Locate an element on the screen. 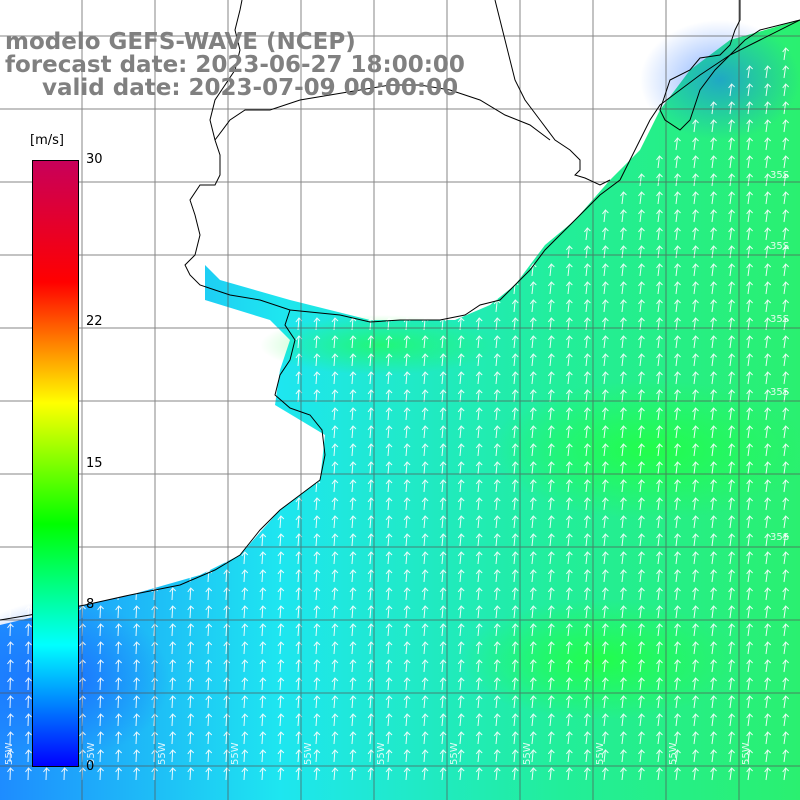 Image resolution: width=800 pixels, height=800 pixels. colorbar is located at coordinates (55, 463).